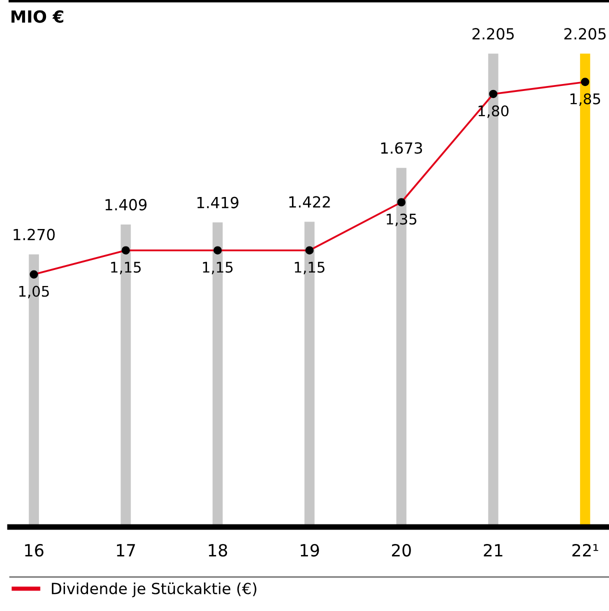 The height and width of the screenshot is (611, 609). What do you see at coordinates (493, 550) in the screenshot?
I see `x-tick-label: 21` at bounding box center [493, 550].